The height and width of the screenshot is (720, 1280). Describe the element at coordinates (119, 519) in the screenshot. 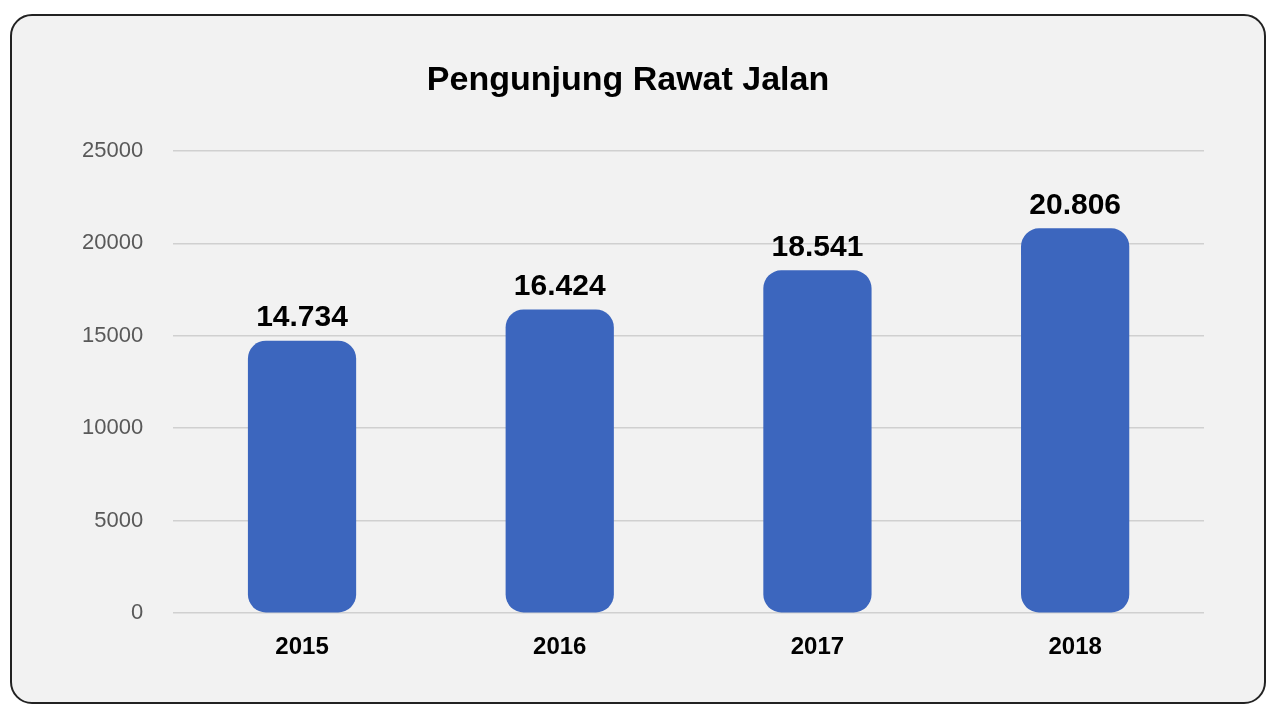

I see `y-tick-label: 5000` at that location.